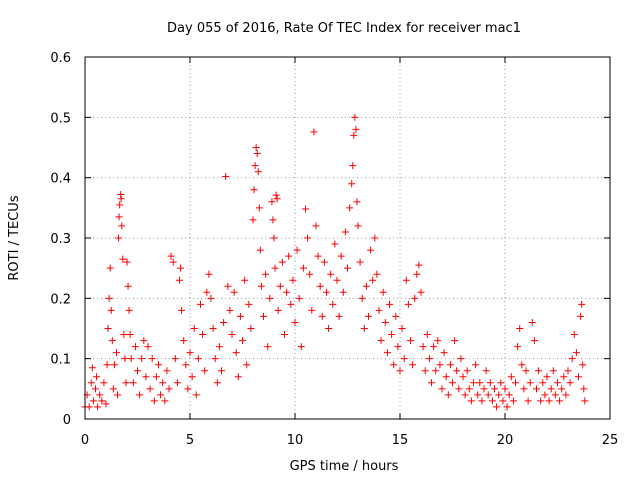 The height and width of the screenshot is (480, 640). I want to click on y-tick-label: 0.4, so click(60, 179).